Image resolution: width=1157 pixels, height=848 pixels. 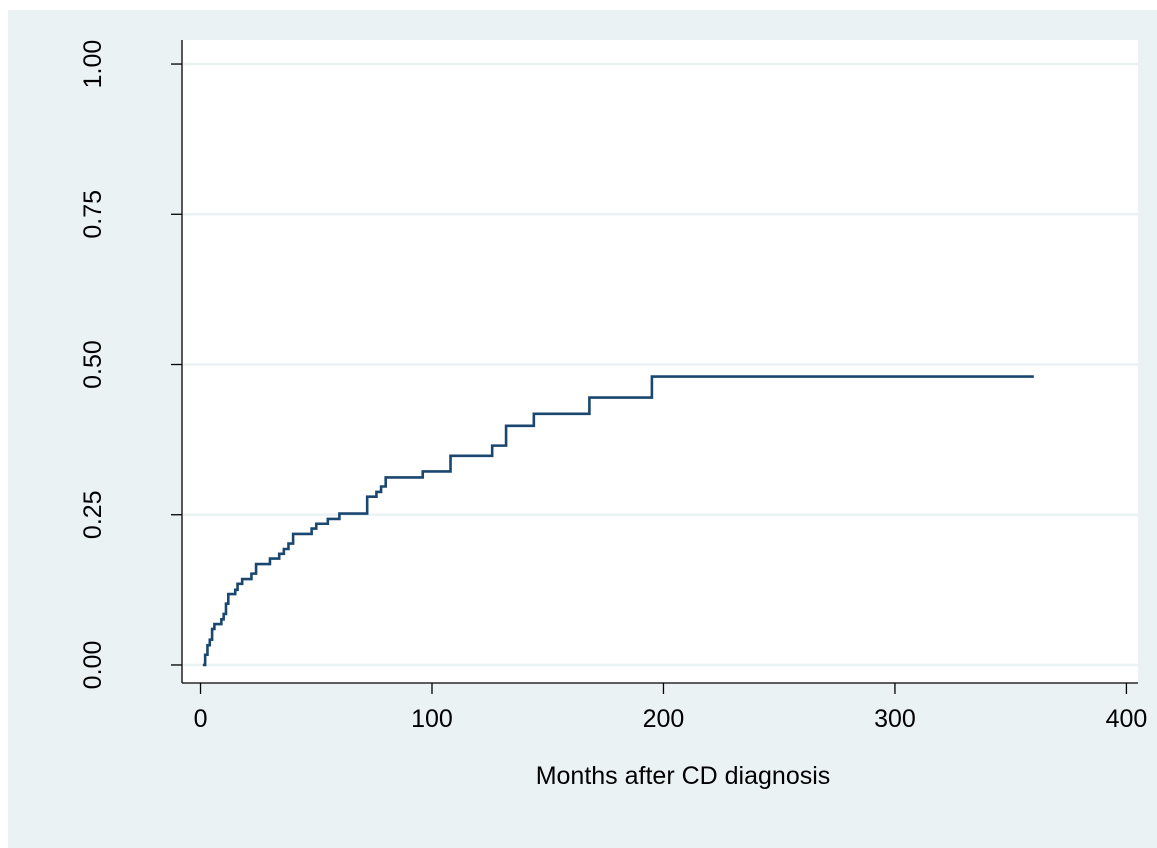 What do you see at coordinates (93, 665) in the screenshot?
I see `y-tick-label: 0.00` at bounding box center [93, 665].